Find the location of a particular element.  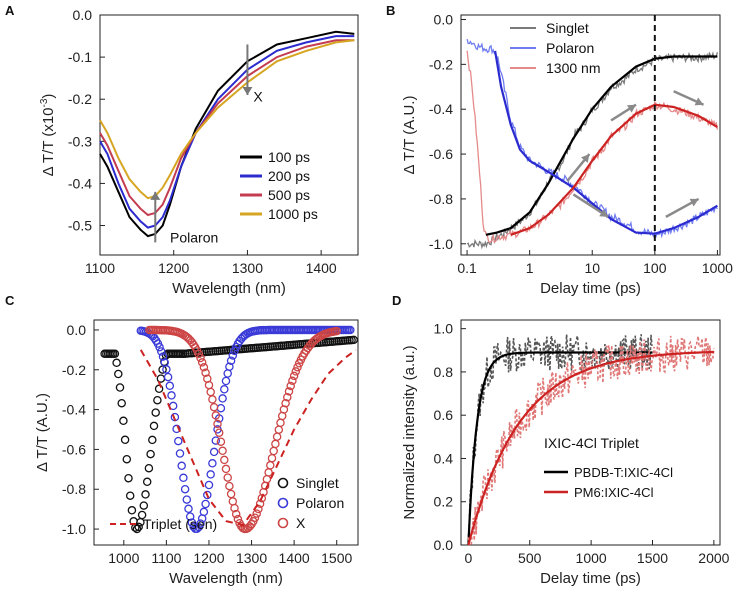

x-tick-label: 1 is located at coordinates (530, 268).